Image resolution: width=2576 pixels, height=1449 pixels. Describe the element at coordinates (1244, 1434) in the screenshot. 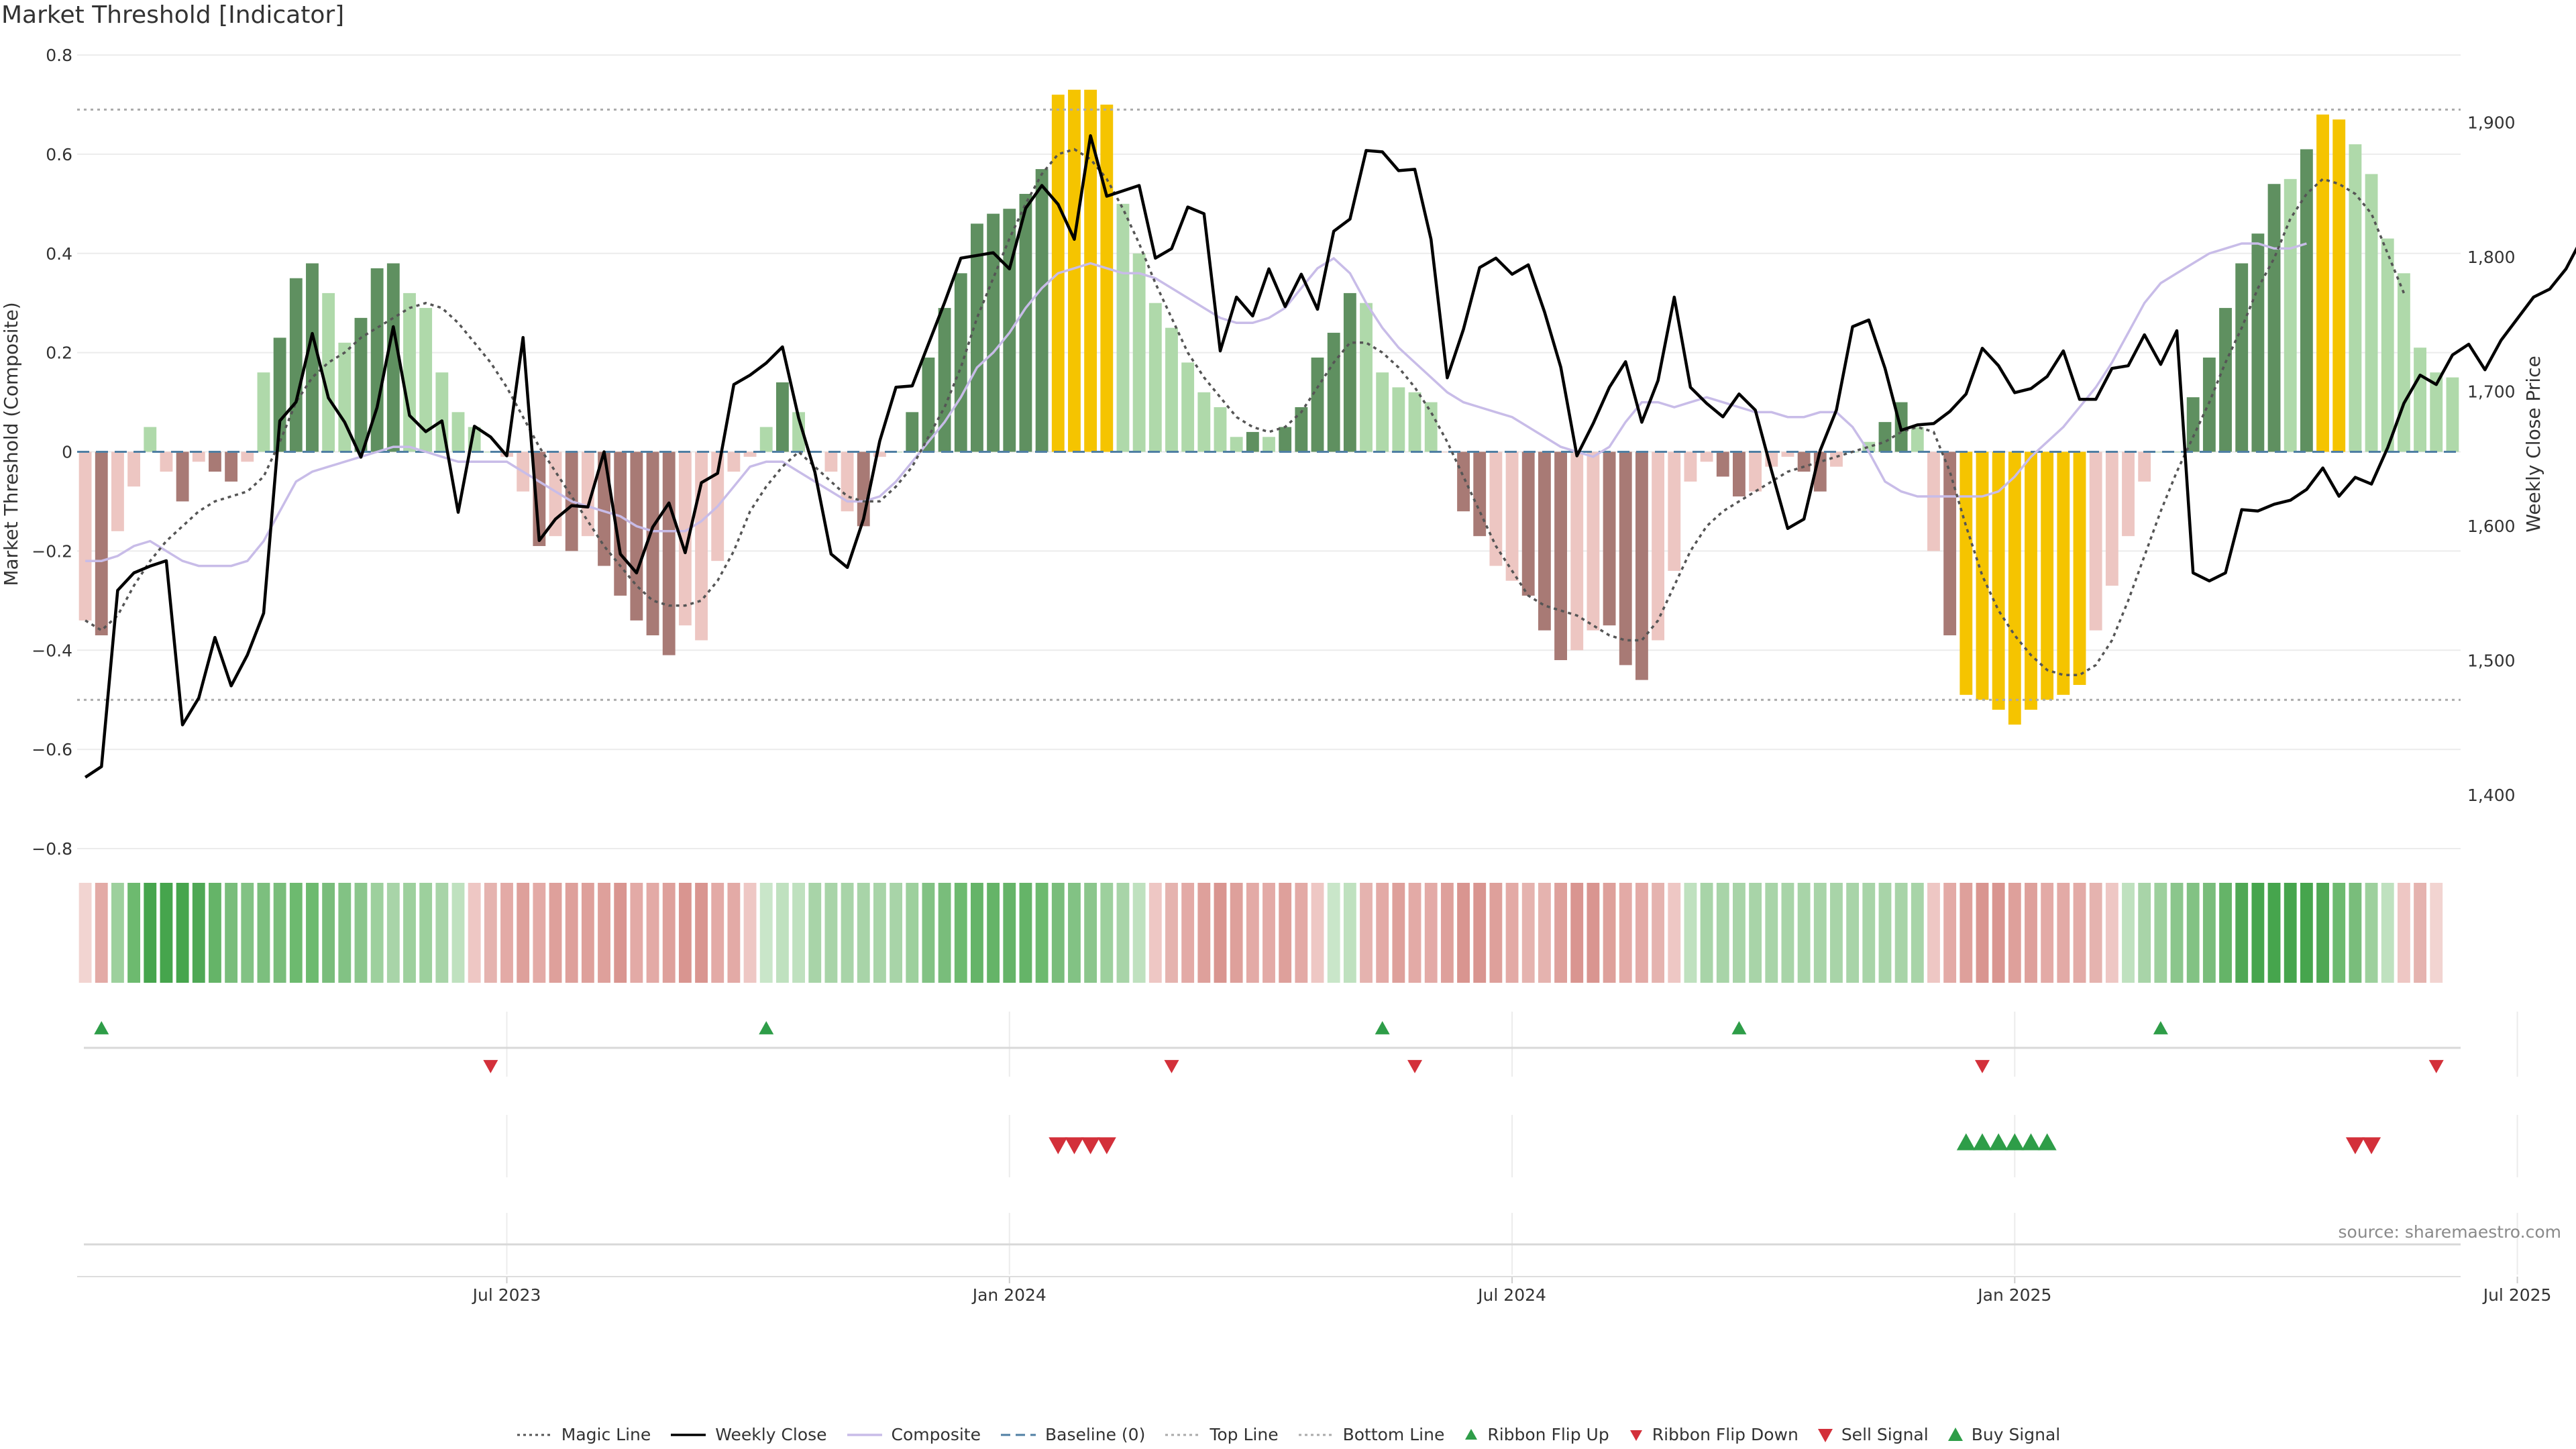

I see `legend-label: Top Line` at that location.